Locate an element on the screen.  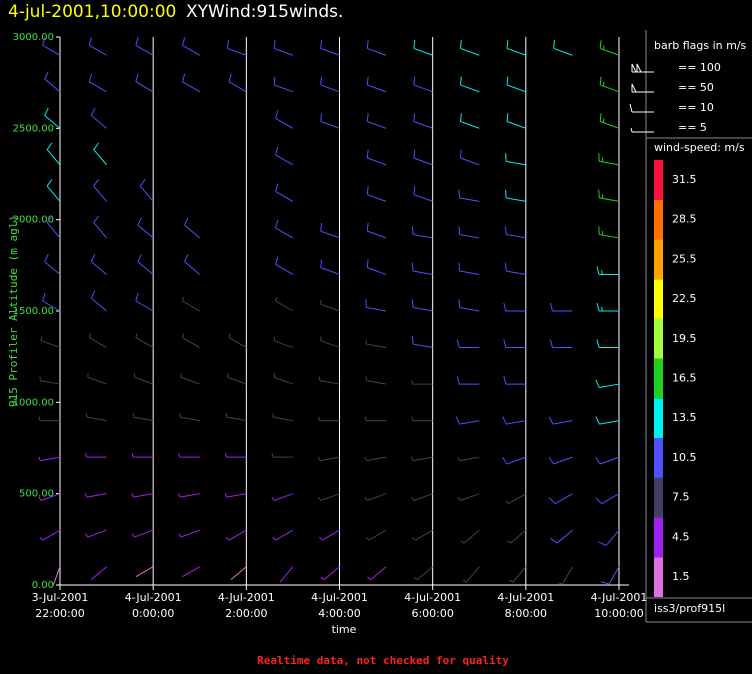
y-tick-label: 2000.00 is located at coordinates (33, 220).